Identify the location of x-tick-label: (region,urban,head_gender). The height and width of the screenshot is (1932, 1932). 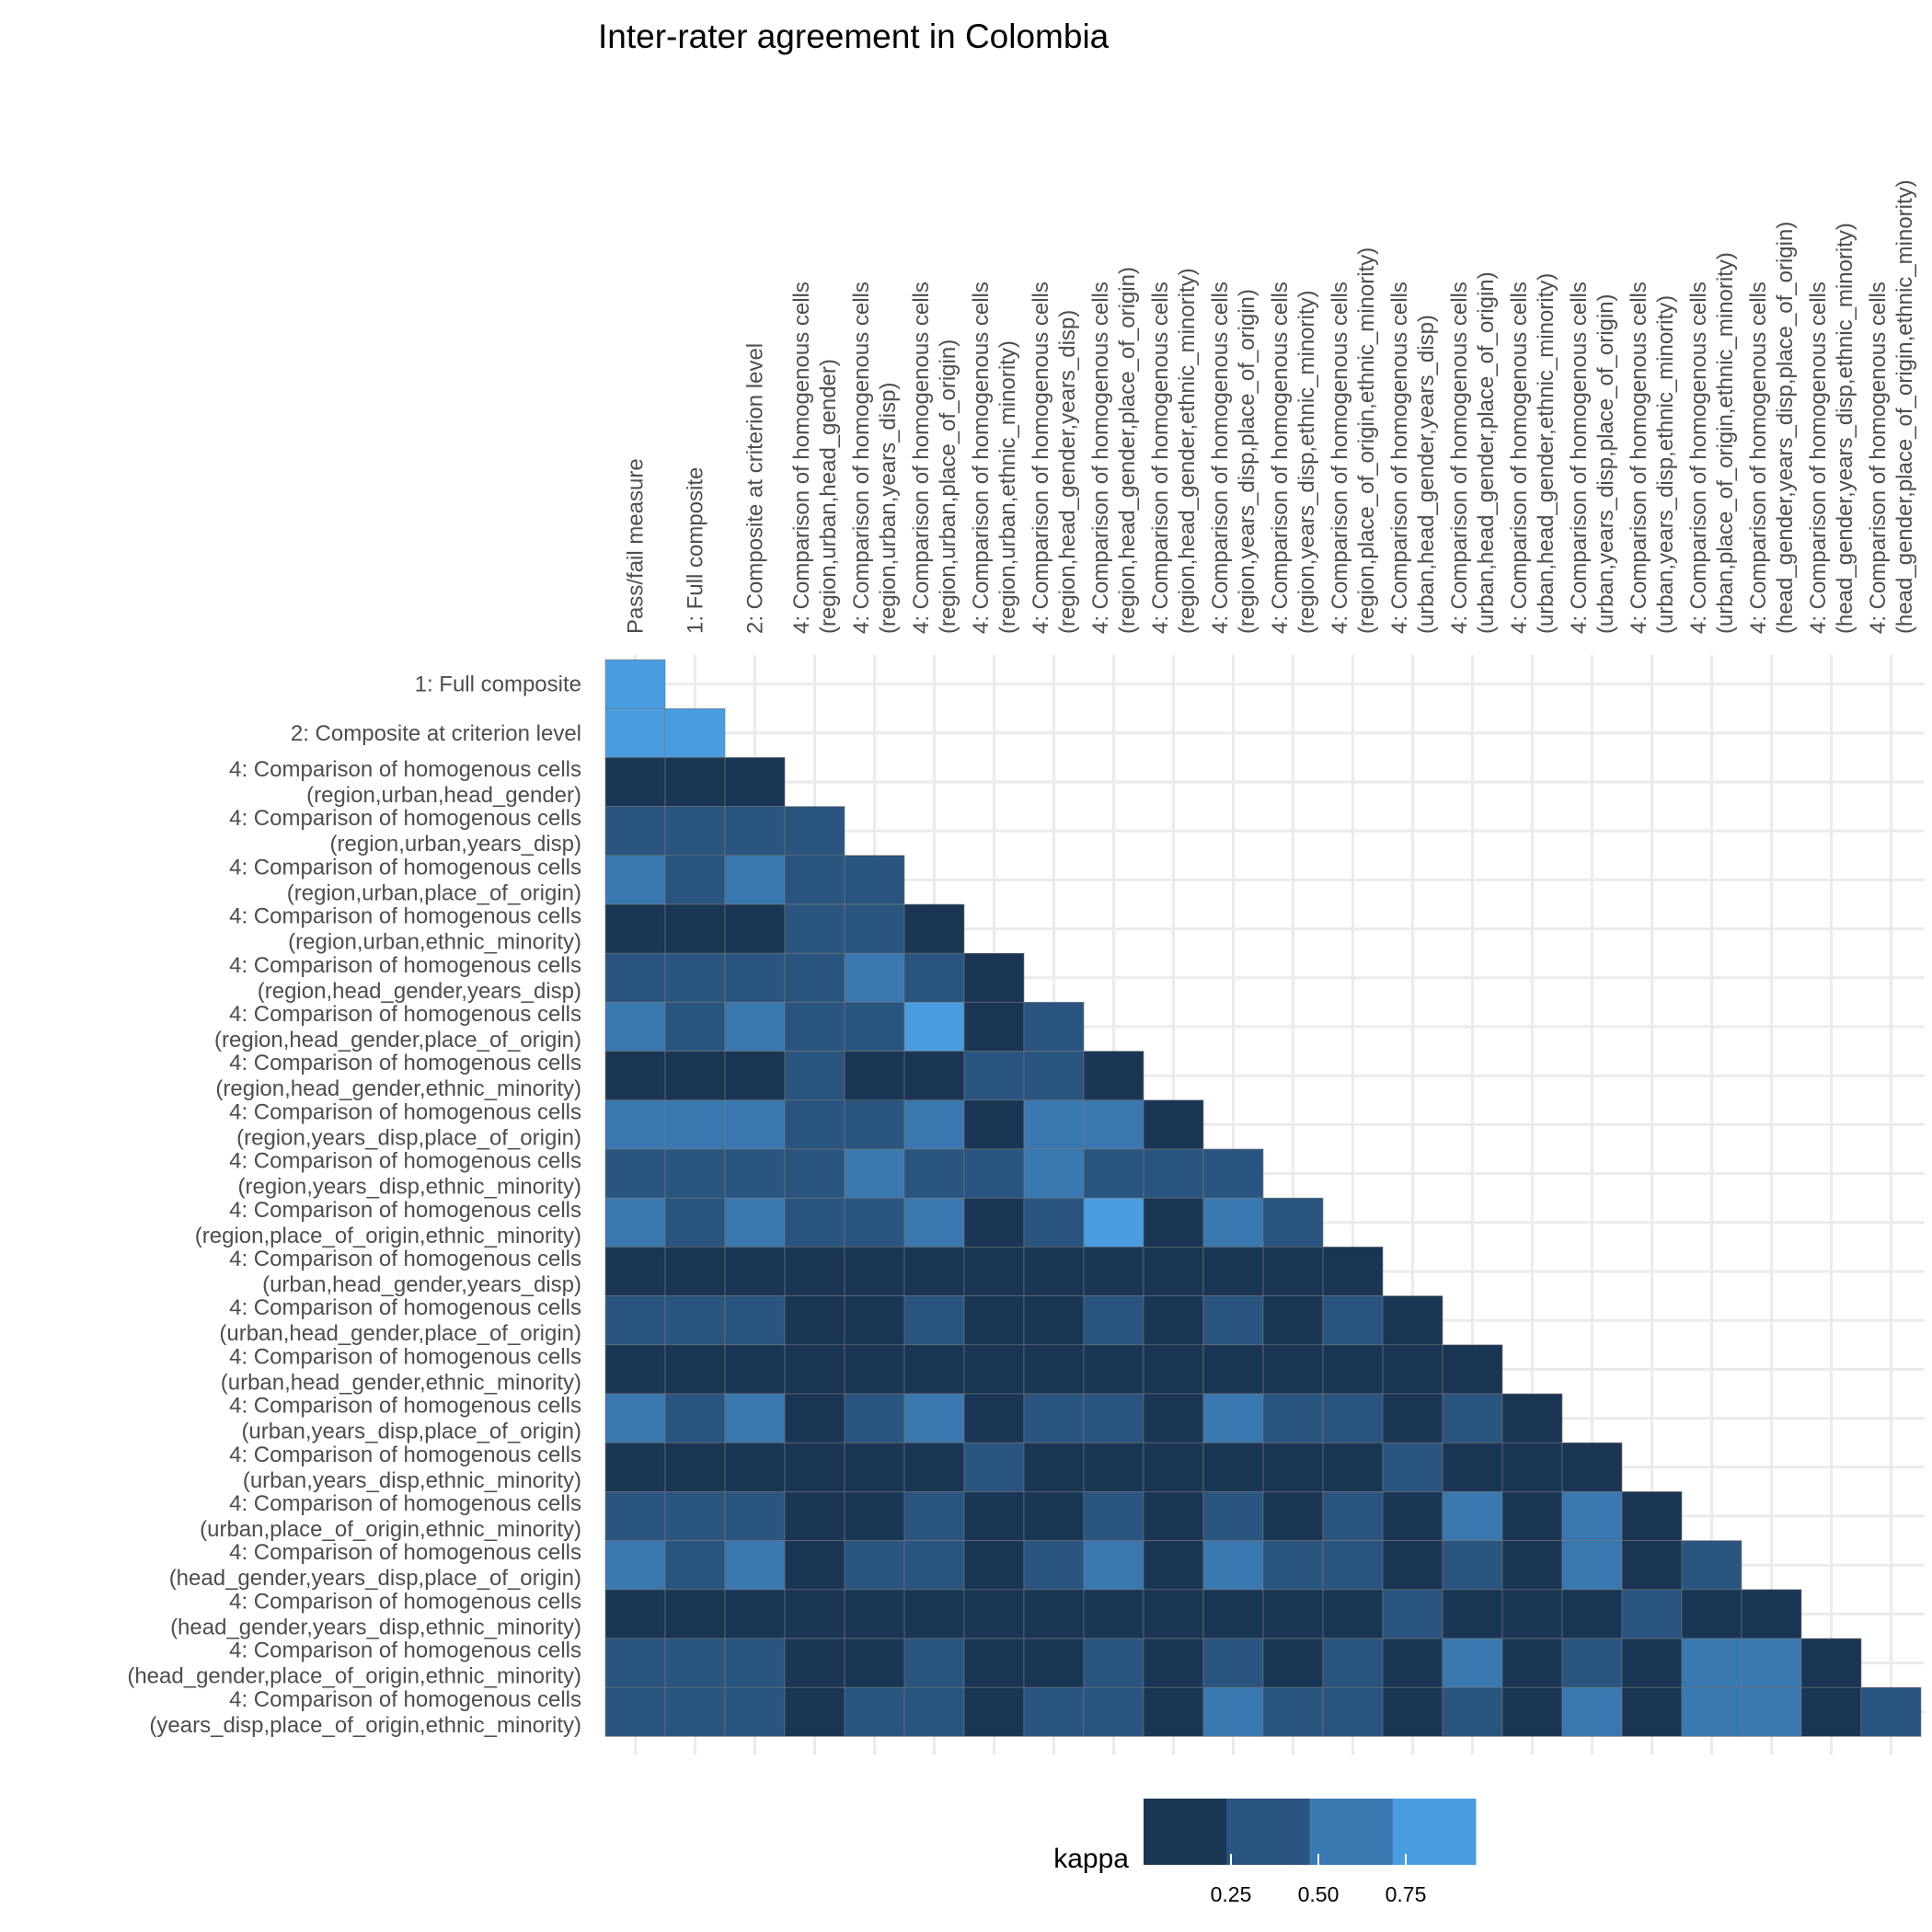
(828, 496).